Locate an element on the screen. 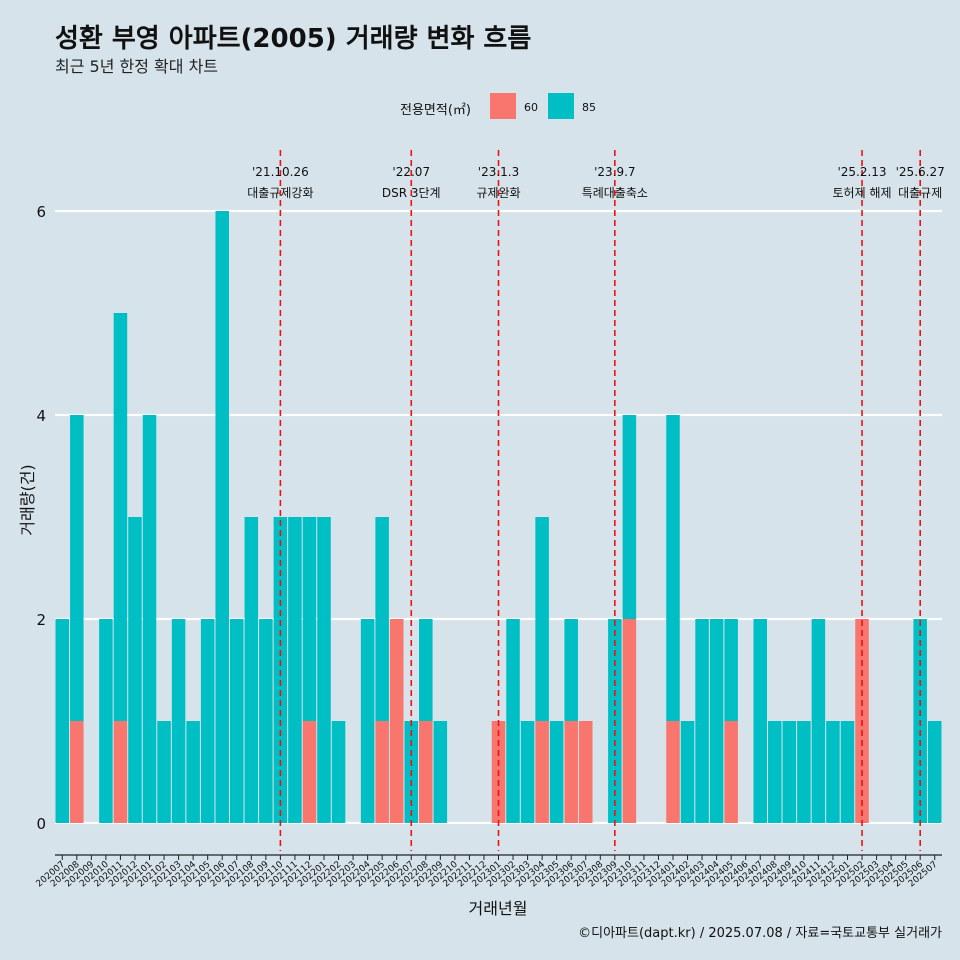  y-tick-label: 0 is located at coordinates (41, 824).